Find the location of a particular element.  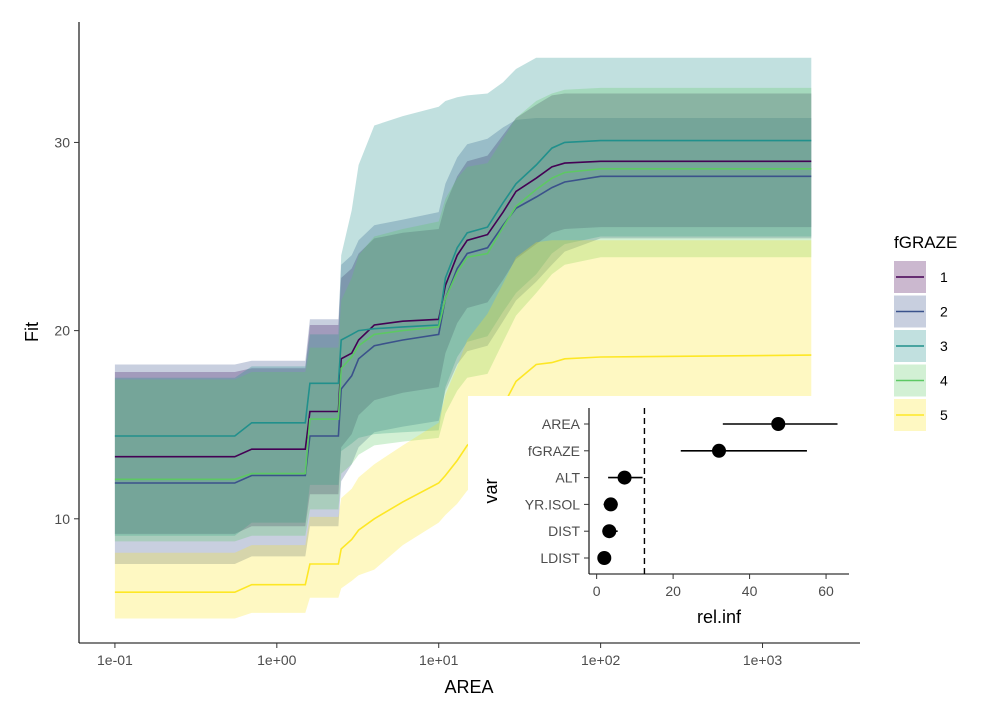

inset-y-tick-label: ALT is located at coordinates (567, 478).